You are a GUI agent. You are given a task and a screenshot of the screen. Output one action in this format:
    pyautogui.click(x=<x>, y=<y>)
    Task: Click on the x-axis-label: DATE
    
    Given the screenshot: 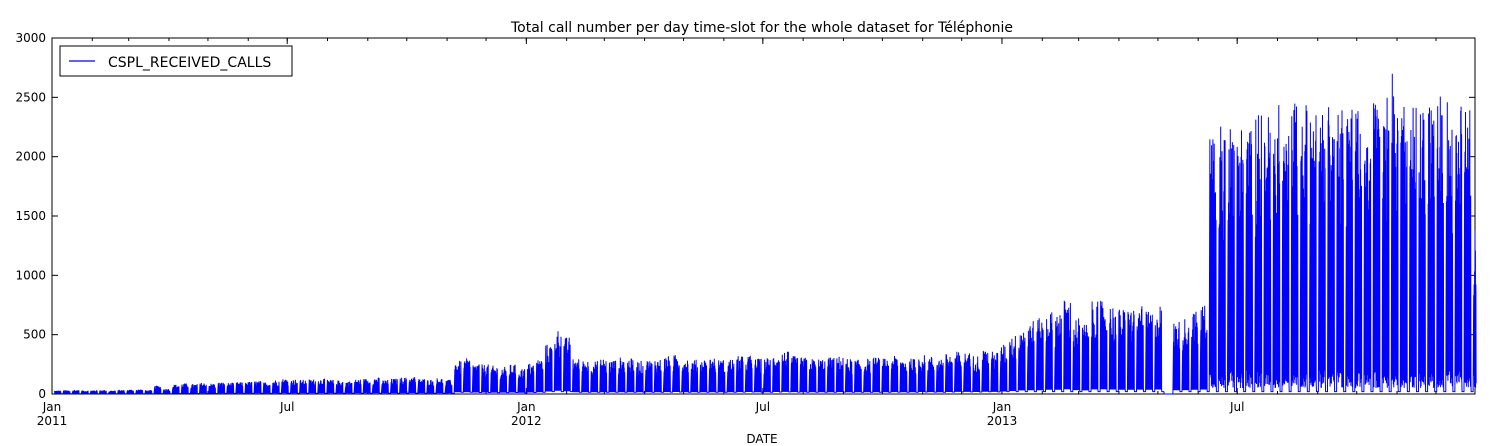 What is the action you would take?
    pyautogui.click(x=761, y=439)
    